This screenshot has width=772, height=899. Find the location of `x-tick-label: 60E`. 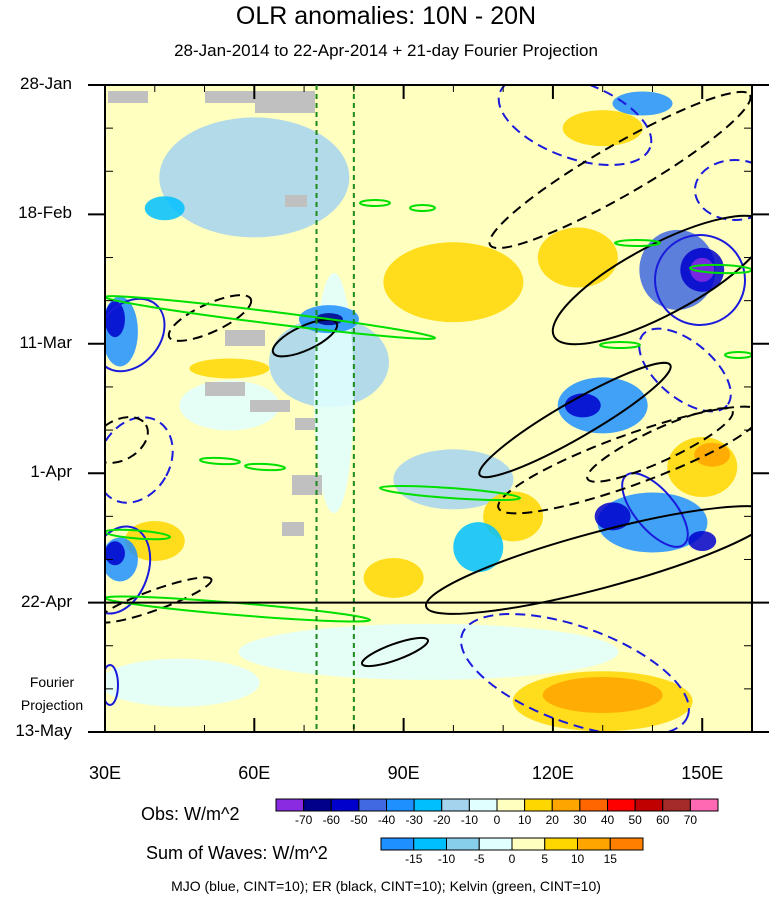

x-tick-label: 60E is located at coordinates (254, 773).